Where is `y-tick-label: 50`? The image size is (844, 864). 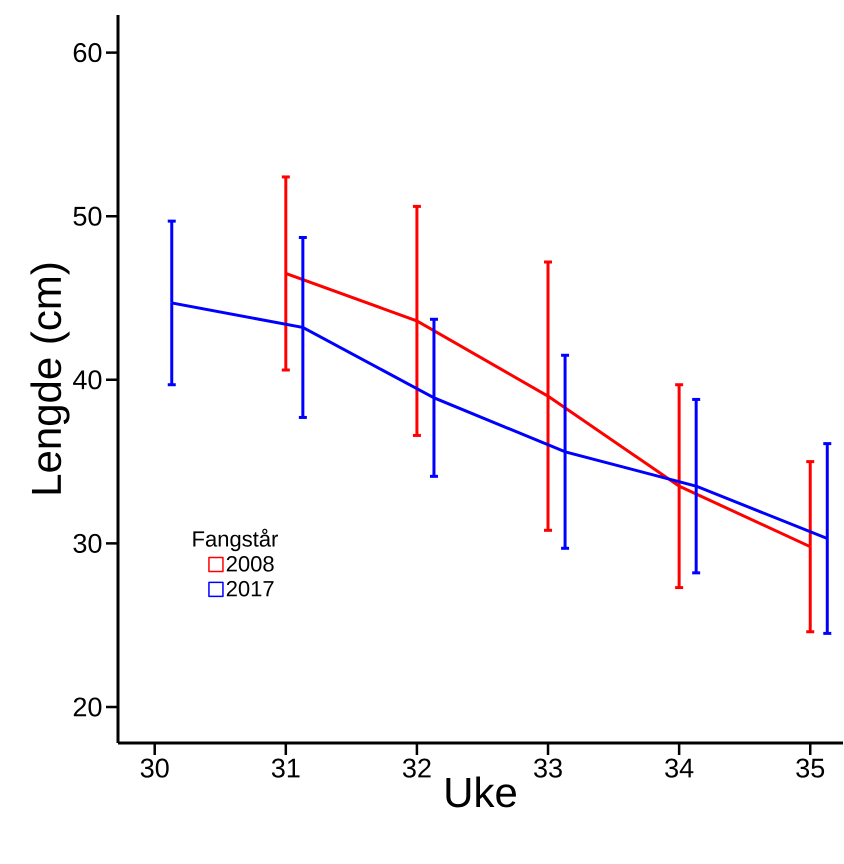 y-tick-label: 50 is located at coordinates (88, 216).